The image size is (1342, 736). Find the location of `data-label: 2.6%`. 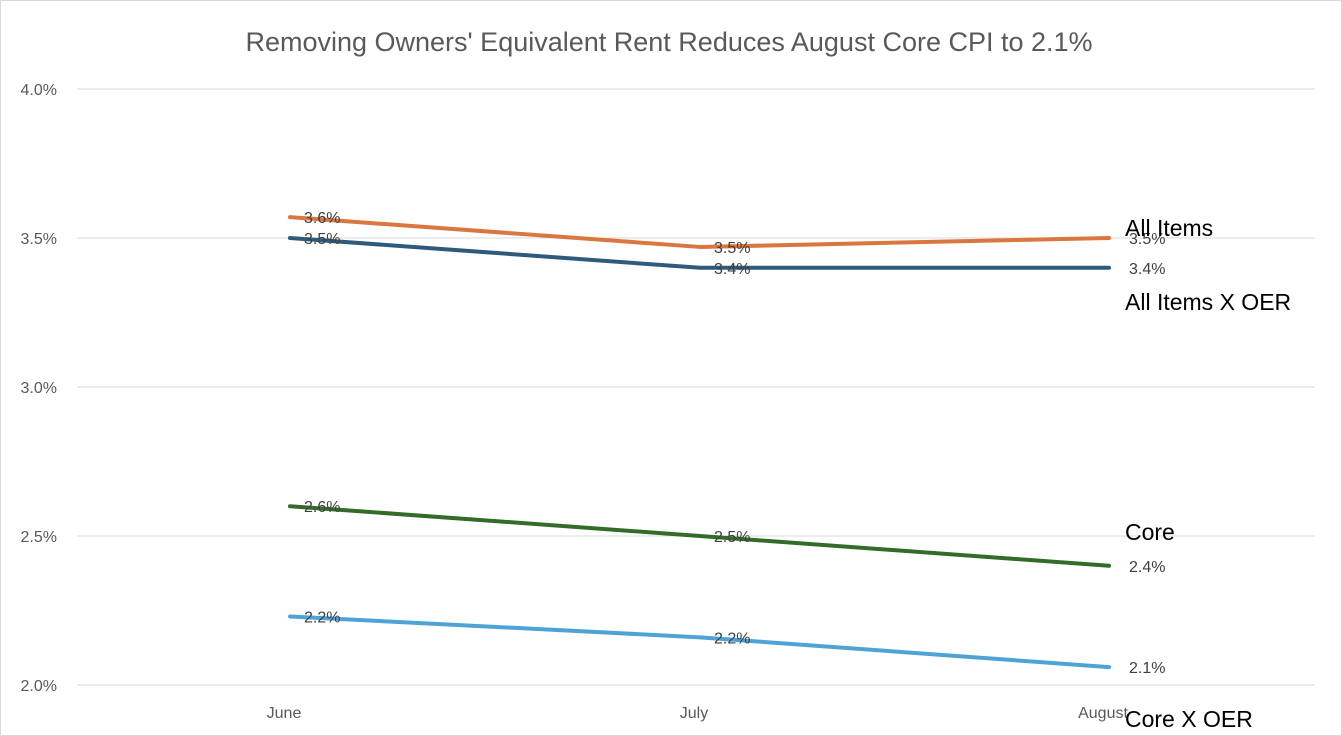

data-label: 2.6% is located at coordinates (322, 507).